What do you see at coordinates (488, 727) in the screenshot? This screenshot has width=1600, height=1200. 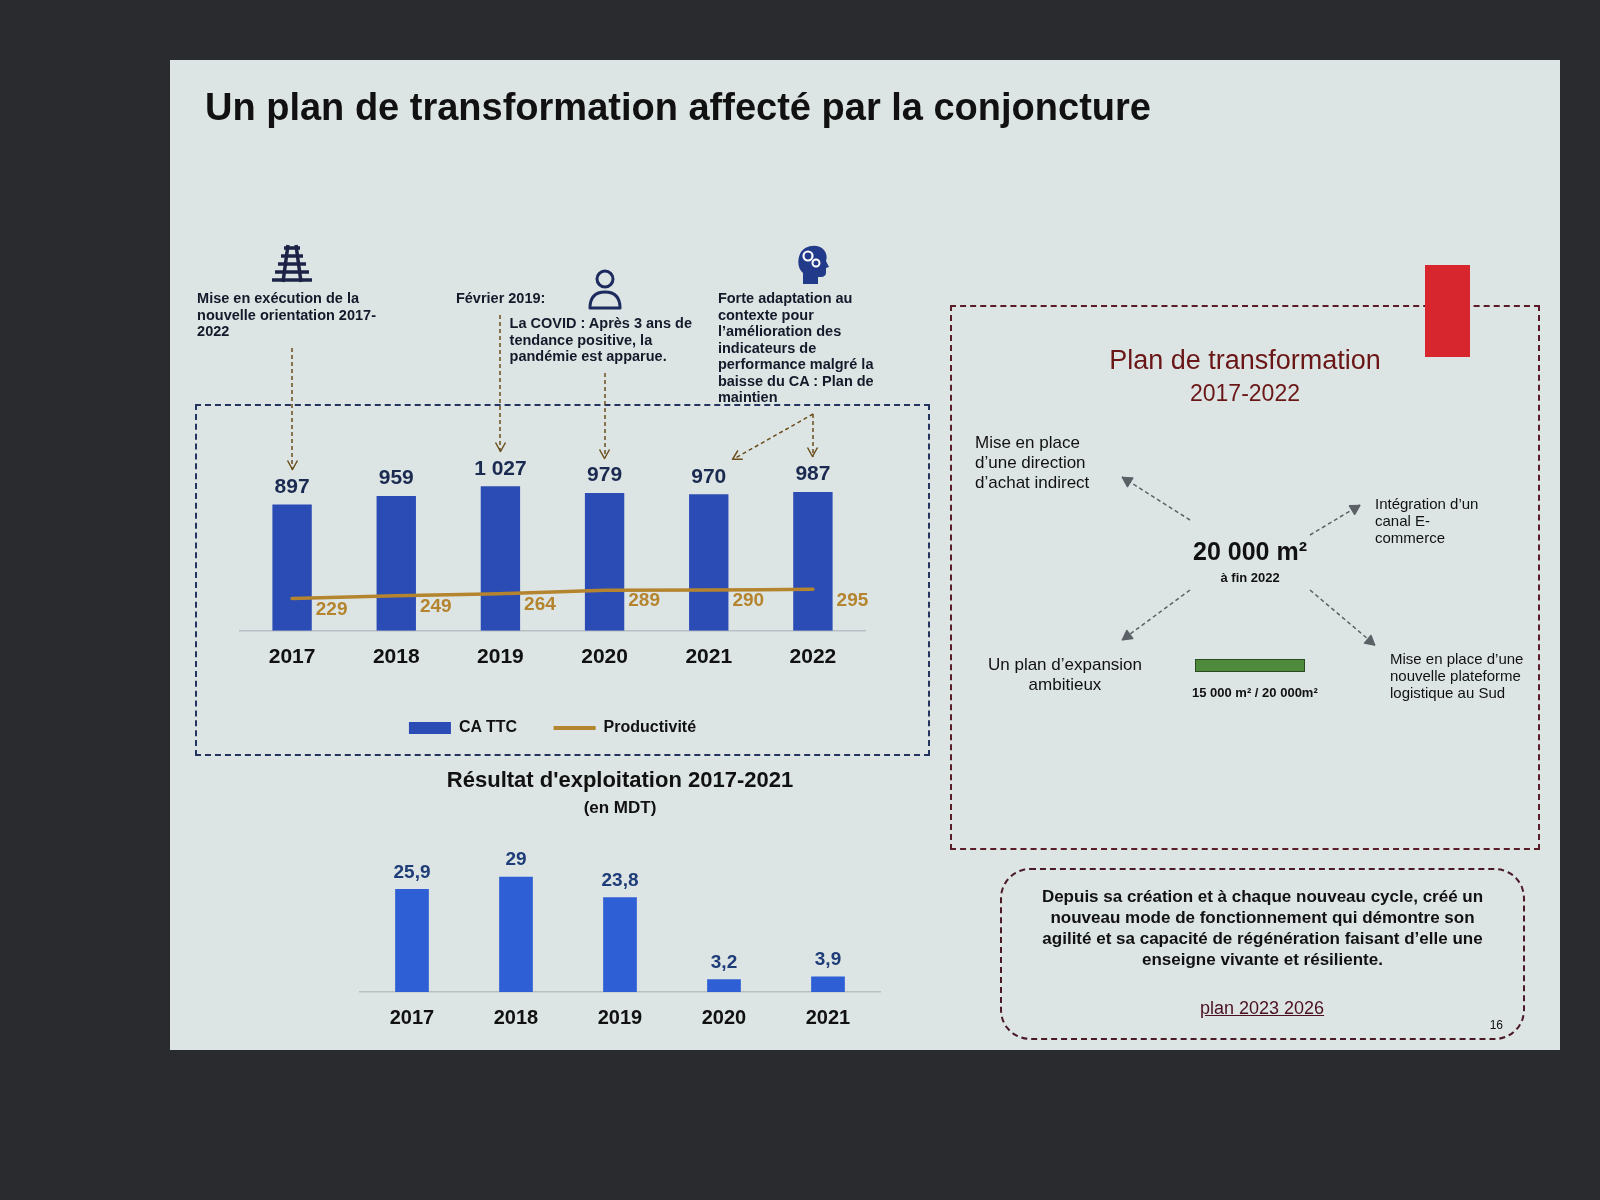 I see `legend-label: CA TTC` at bounding box center [488, 727].